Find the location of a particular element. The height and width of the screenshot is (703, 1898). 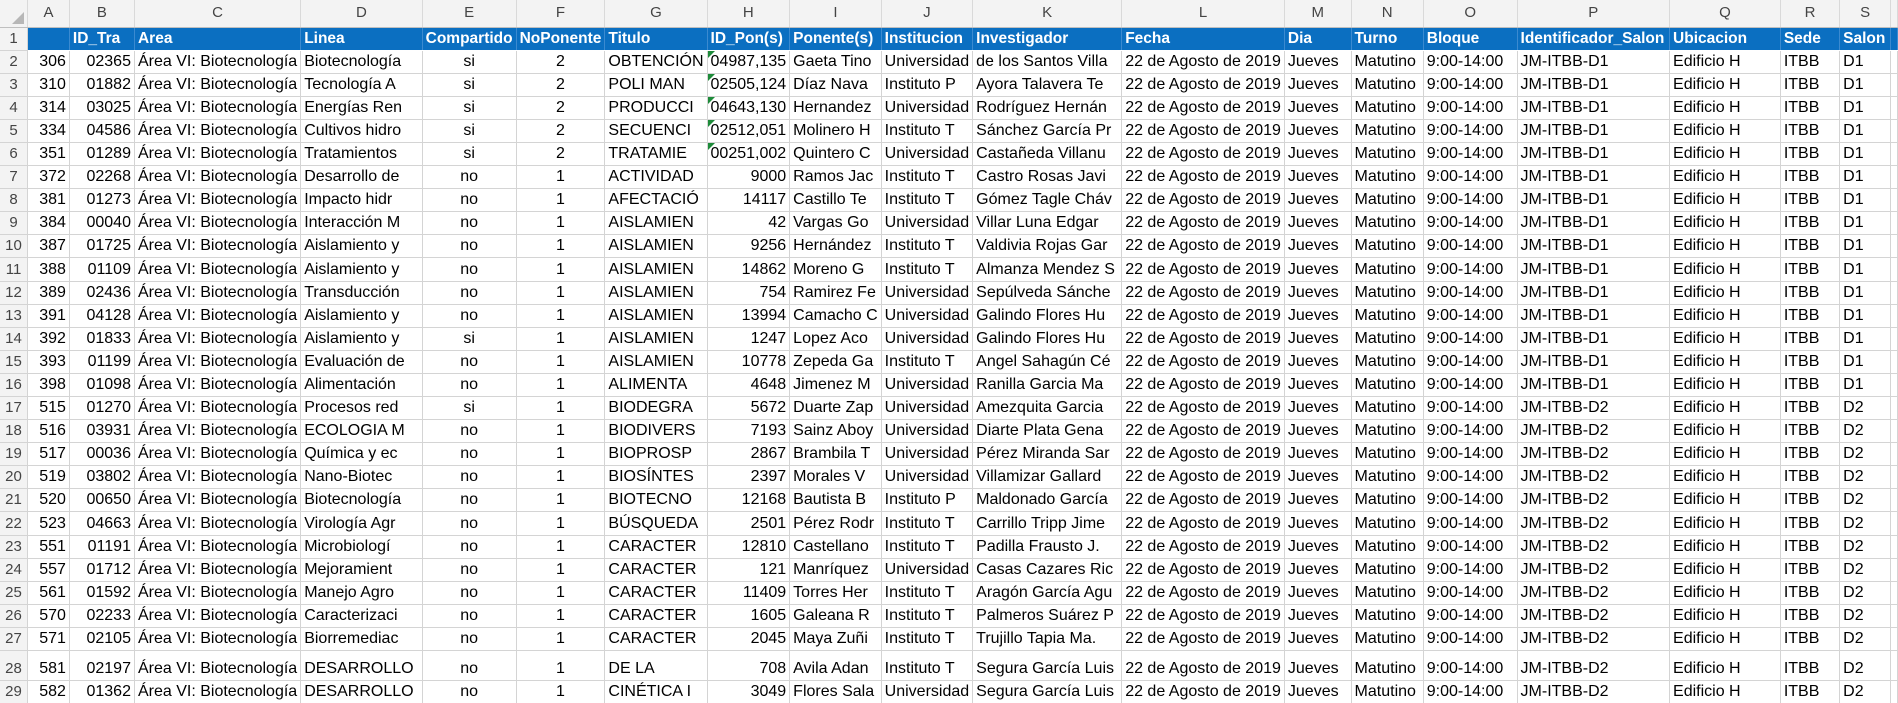

cell-q-24: Edificio H is located at coordinates (1725, 570).